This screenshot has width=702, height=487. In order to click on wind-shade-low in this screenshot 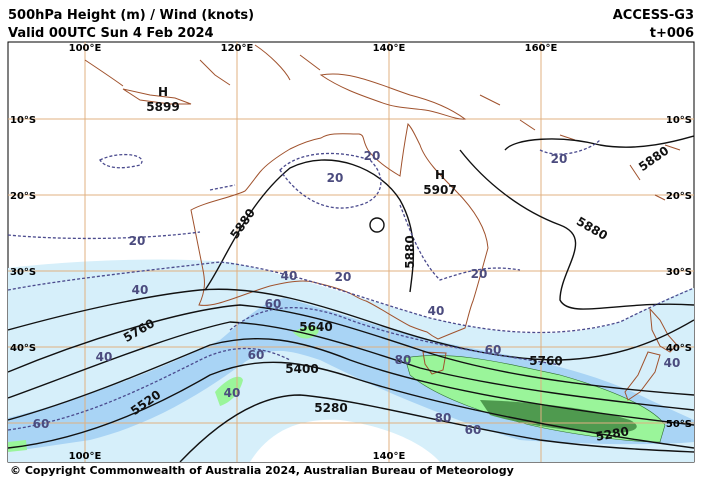, I will do `click(345, 440)`.